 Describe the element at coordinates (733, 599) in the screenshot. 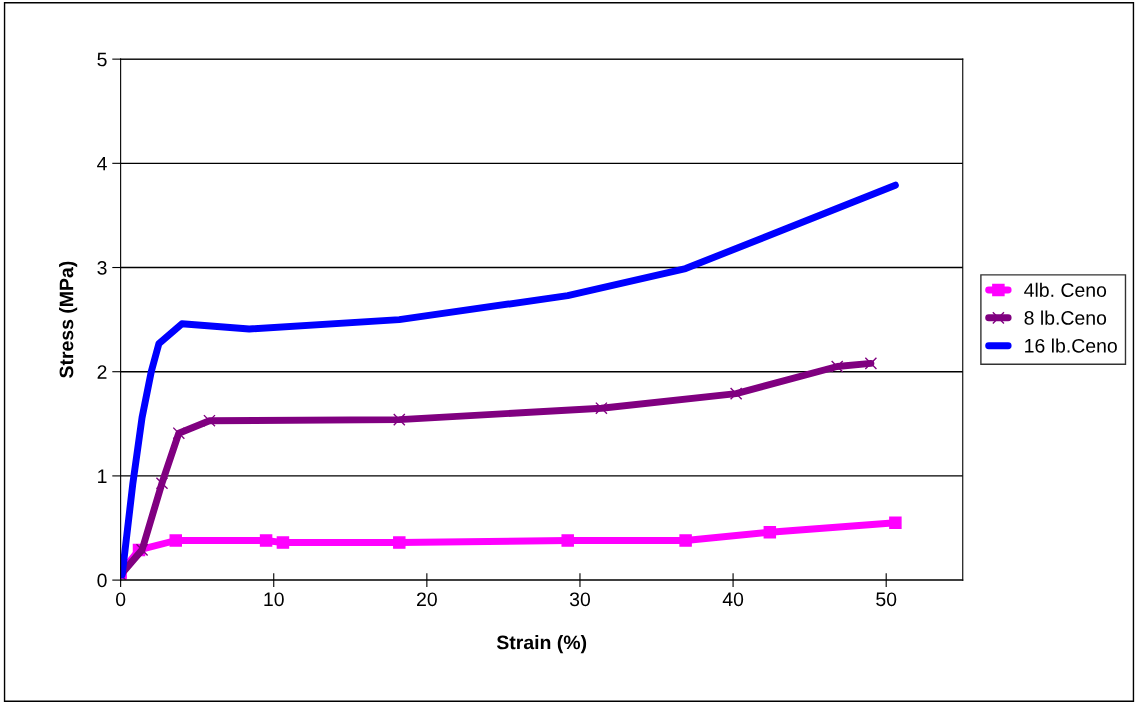

I see `x-tick-label: 40` at that location.